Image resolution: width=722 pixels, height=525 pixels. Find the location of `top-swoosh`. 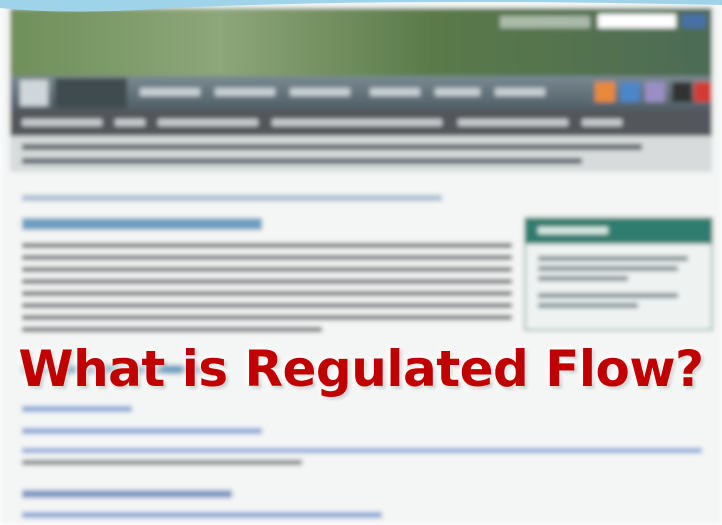

top-swoosh is located at coordinates (361, 6).